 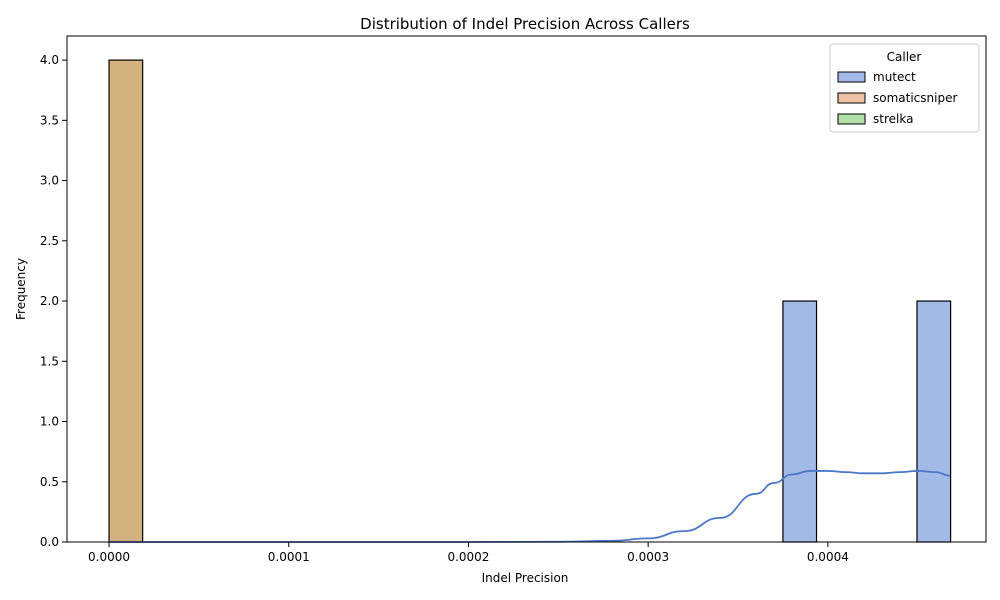 What do you see at coordinates (851, 119) in the screenshot?
I see `legend-swatch-strelka` at bounding box center [851, 119].